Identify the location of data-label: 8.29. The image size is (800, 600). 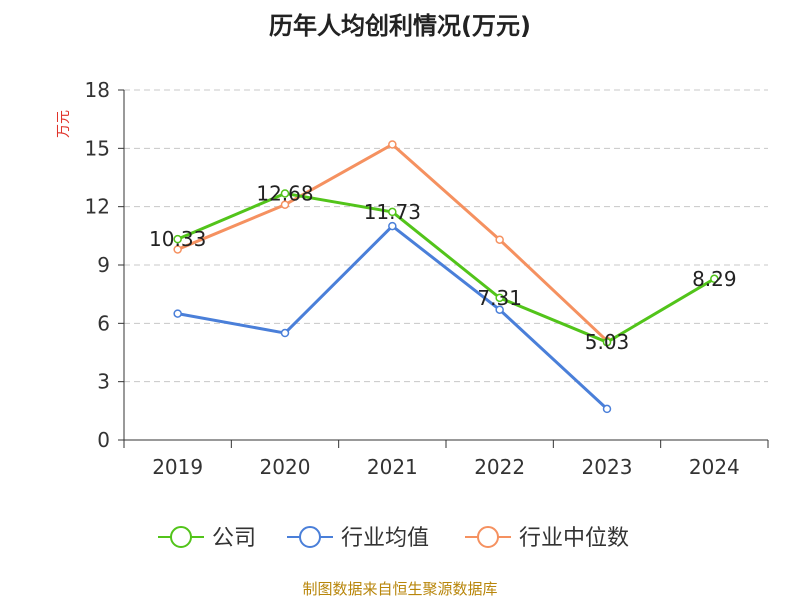
(714, 279).